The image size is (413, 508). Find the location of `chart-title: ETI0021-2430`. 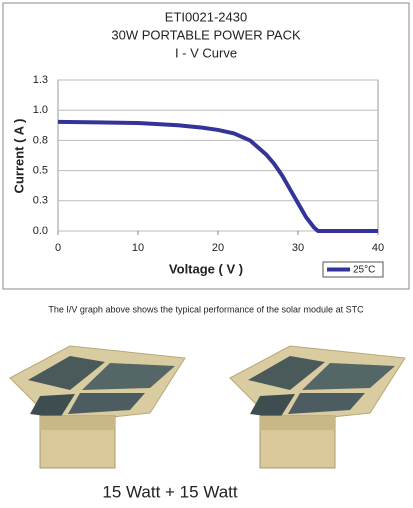

chart-title: ETI0021-2430 is located at coordinates (206, 16).